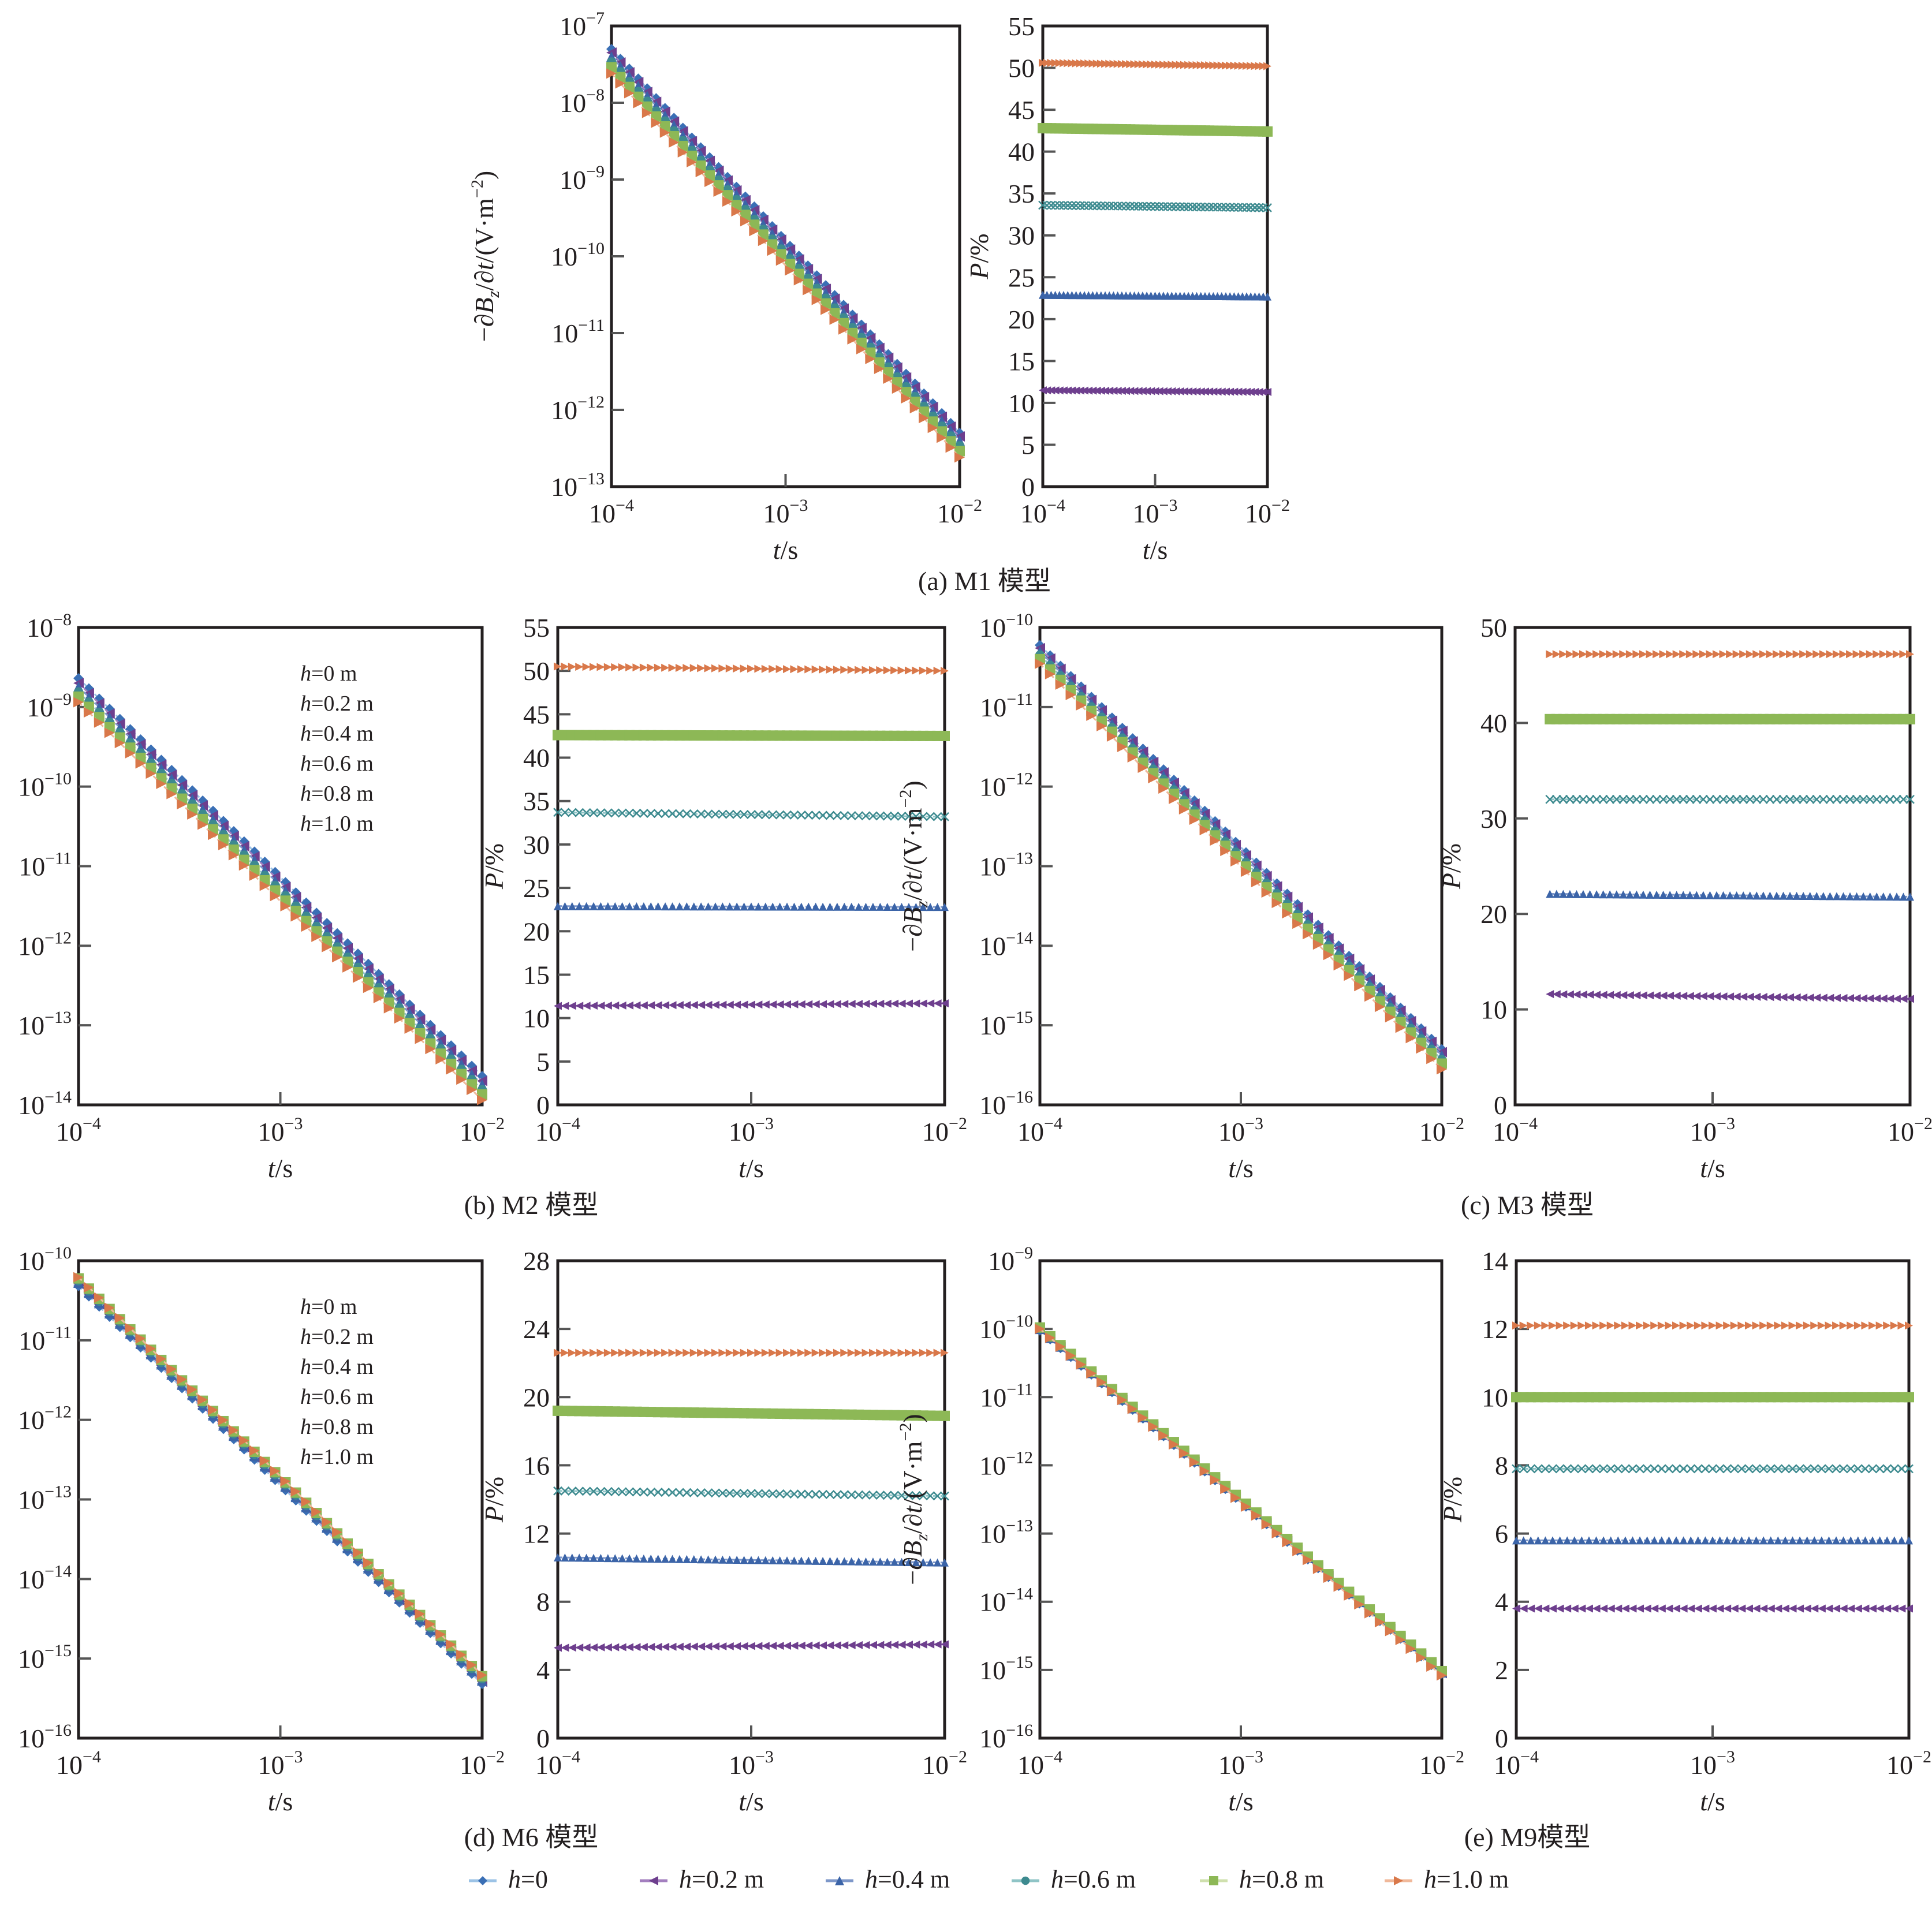  What do you see at coordinates (536, 715) in the screenshot?
I see `y-tick-label: 45` at bounding box center [536, 715].